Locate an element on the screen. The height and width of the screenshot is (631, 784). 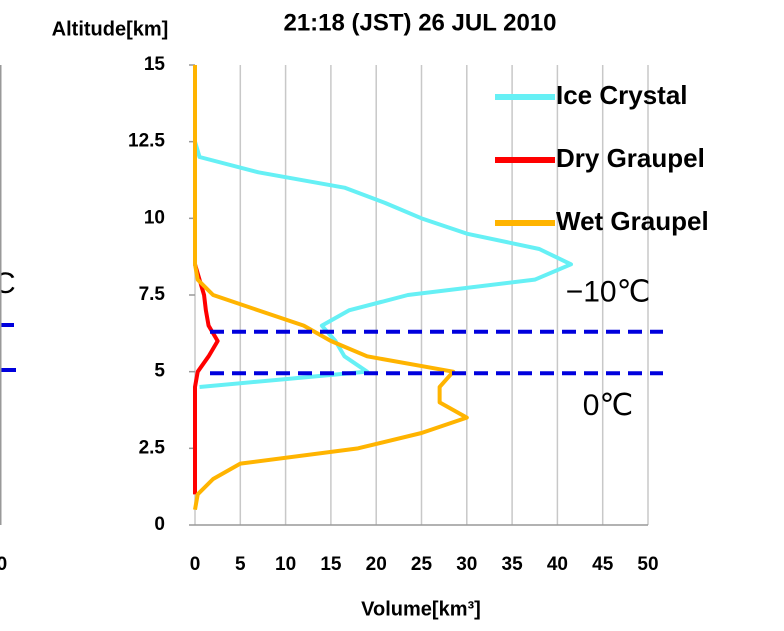
legend-label: Wet Graupel is located at coordinates (632, 221).